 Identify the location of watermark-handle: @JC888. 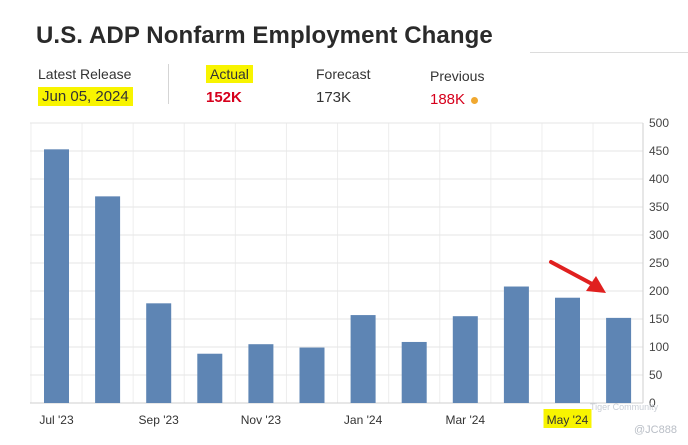
(655, 430).